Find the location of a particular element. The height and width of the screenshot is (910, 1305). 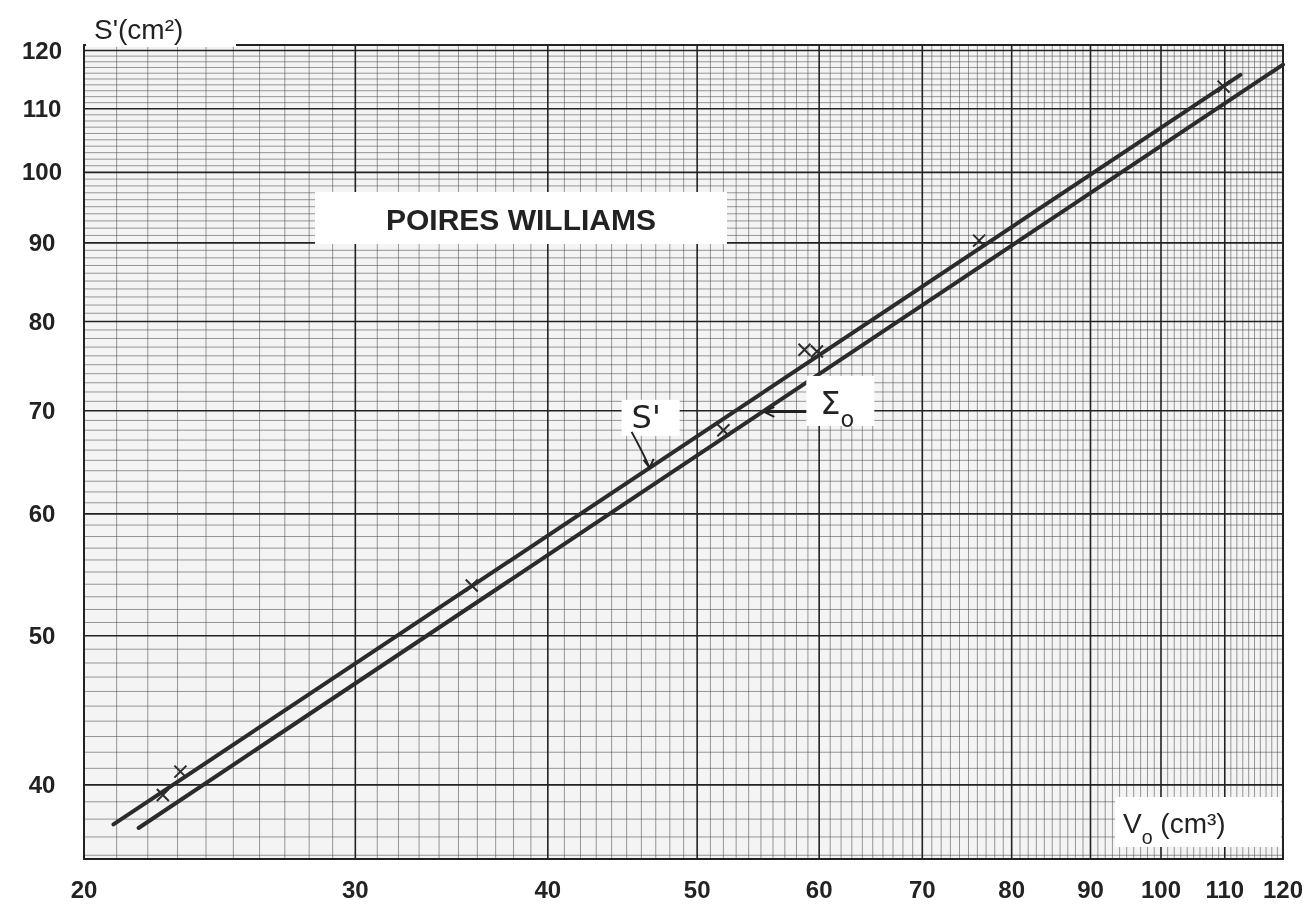

y-tick-label: 60 is located at coordinates (42, 513).